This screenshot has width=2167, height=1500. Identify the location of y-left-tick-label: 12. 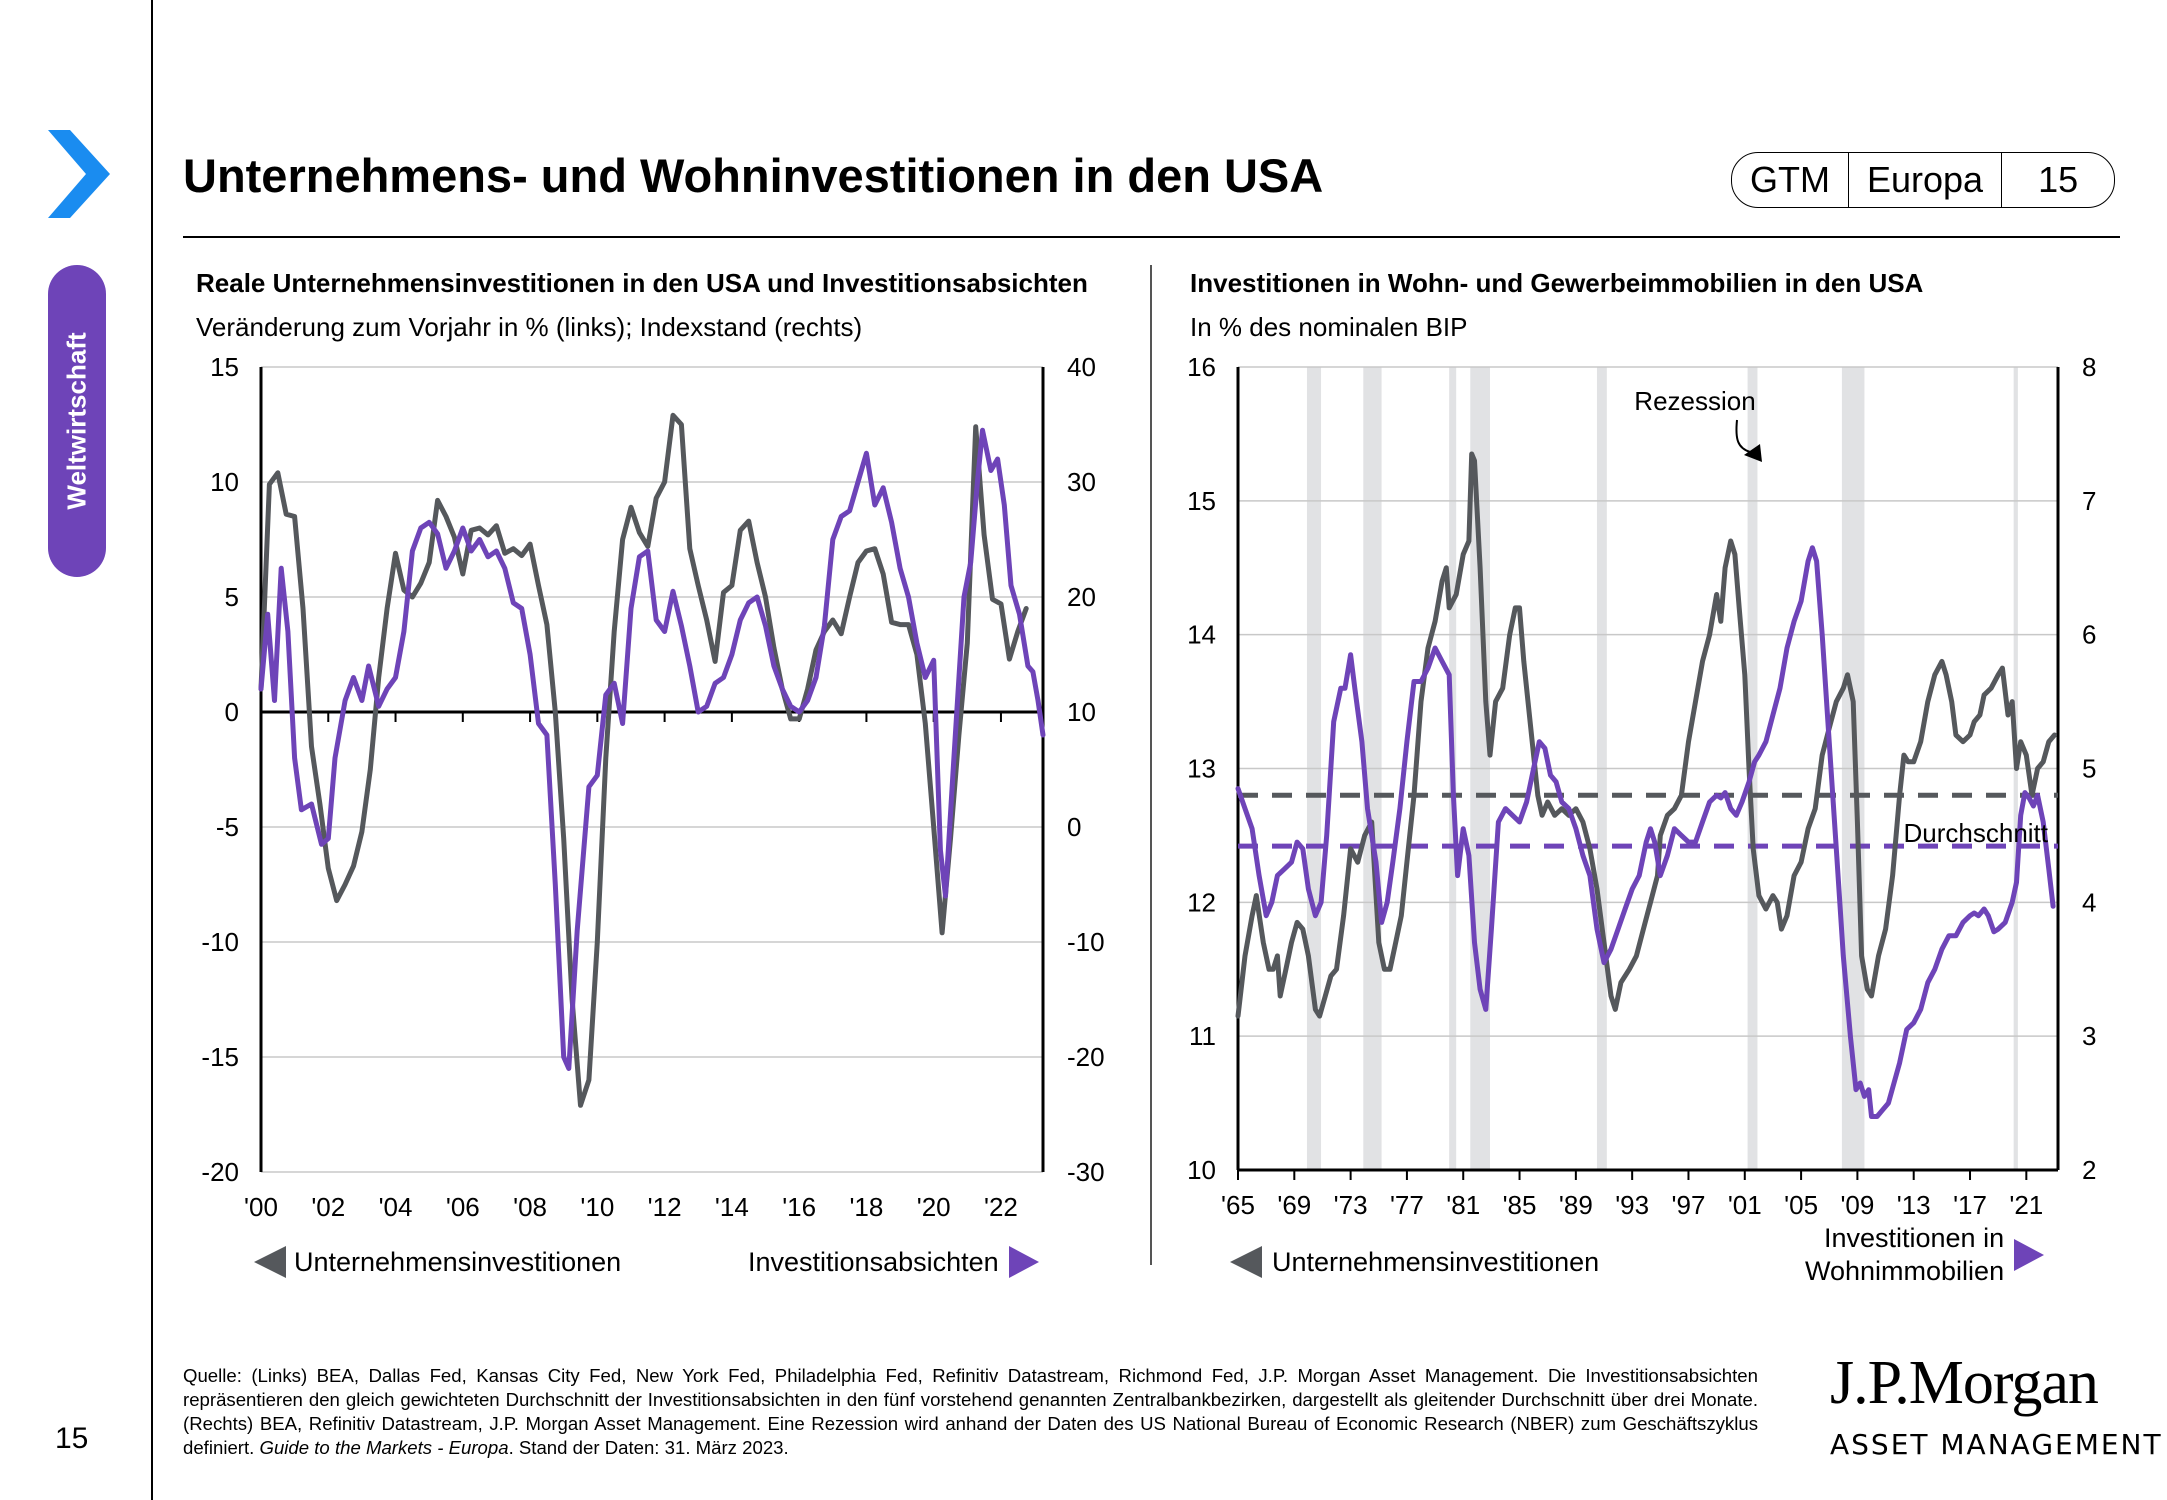
(1201, 902).